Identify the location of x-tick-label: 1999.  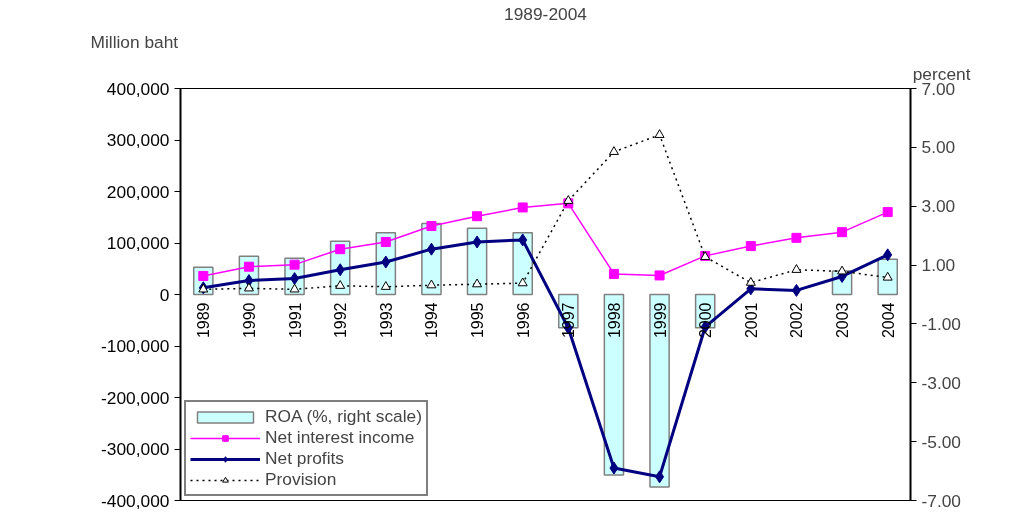
(660, 320).